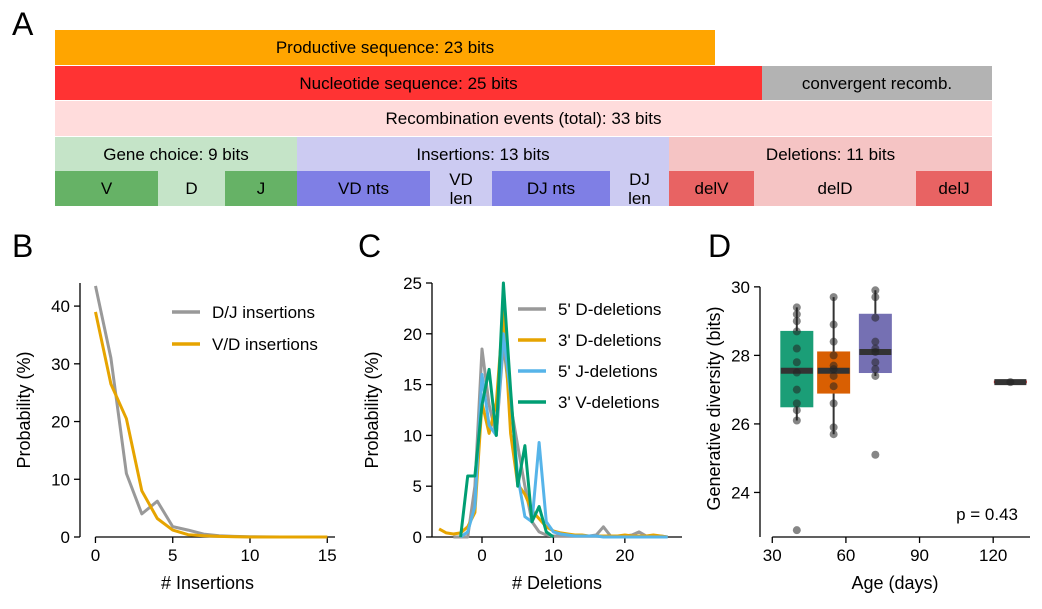 Image resolution: width=1042 pixels, height=609 pixels. What do you see at coordinates (740, 424) in the screenshot?
I see `panel-d-y-tick-label: 26` at bounding box center [740, 424].